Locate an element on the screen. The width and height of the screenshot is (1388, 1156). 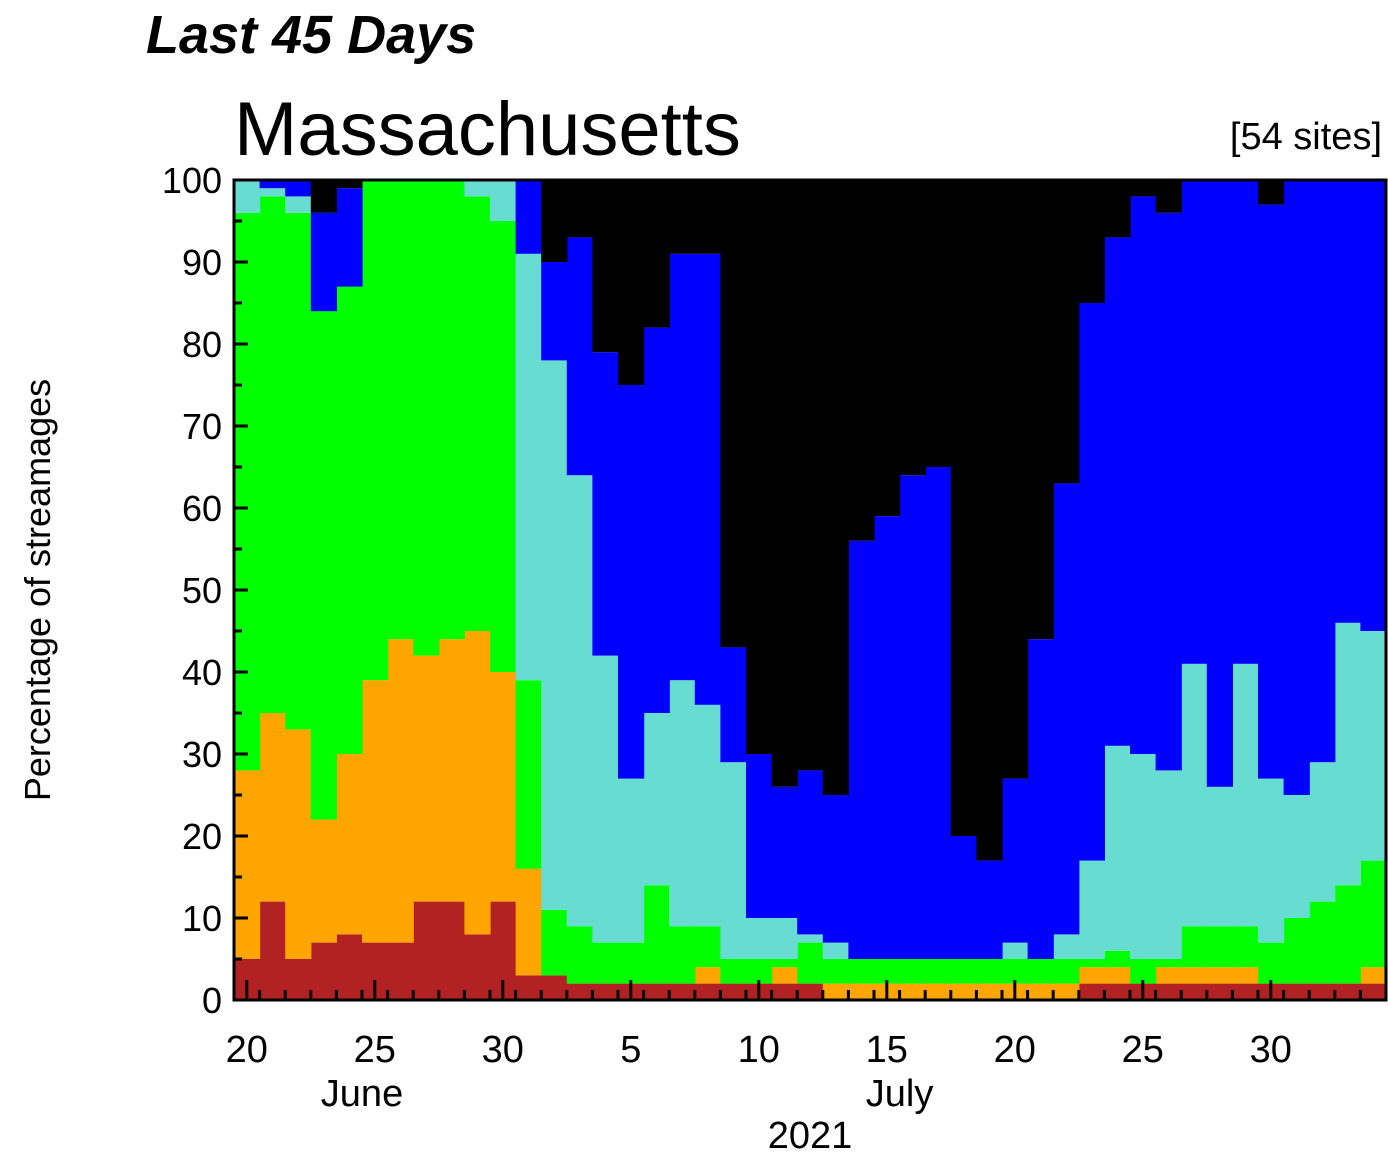
y-tick-label: 40 is located at coordinates (202, 672).